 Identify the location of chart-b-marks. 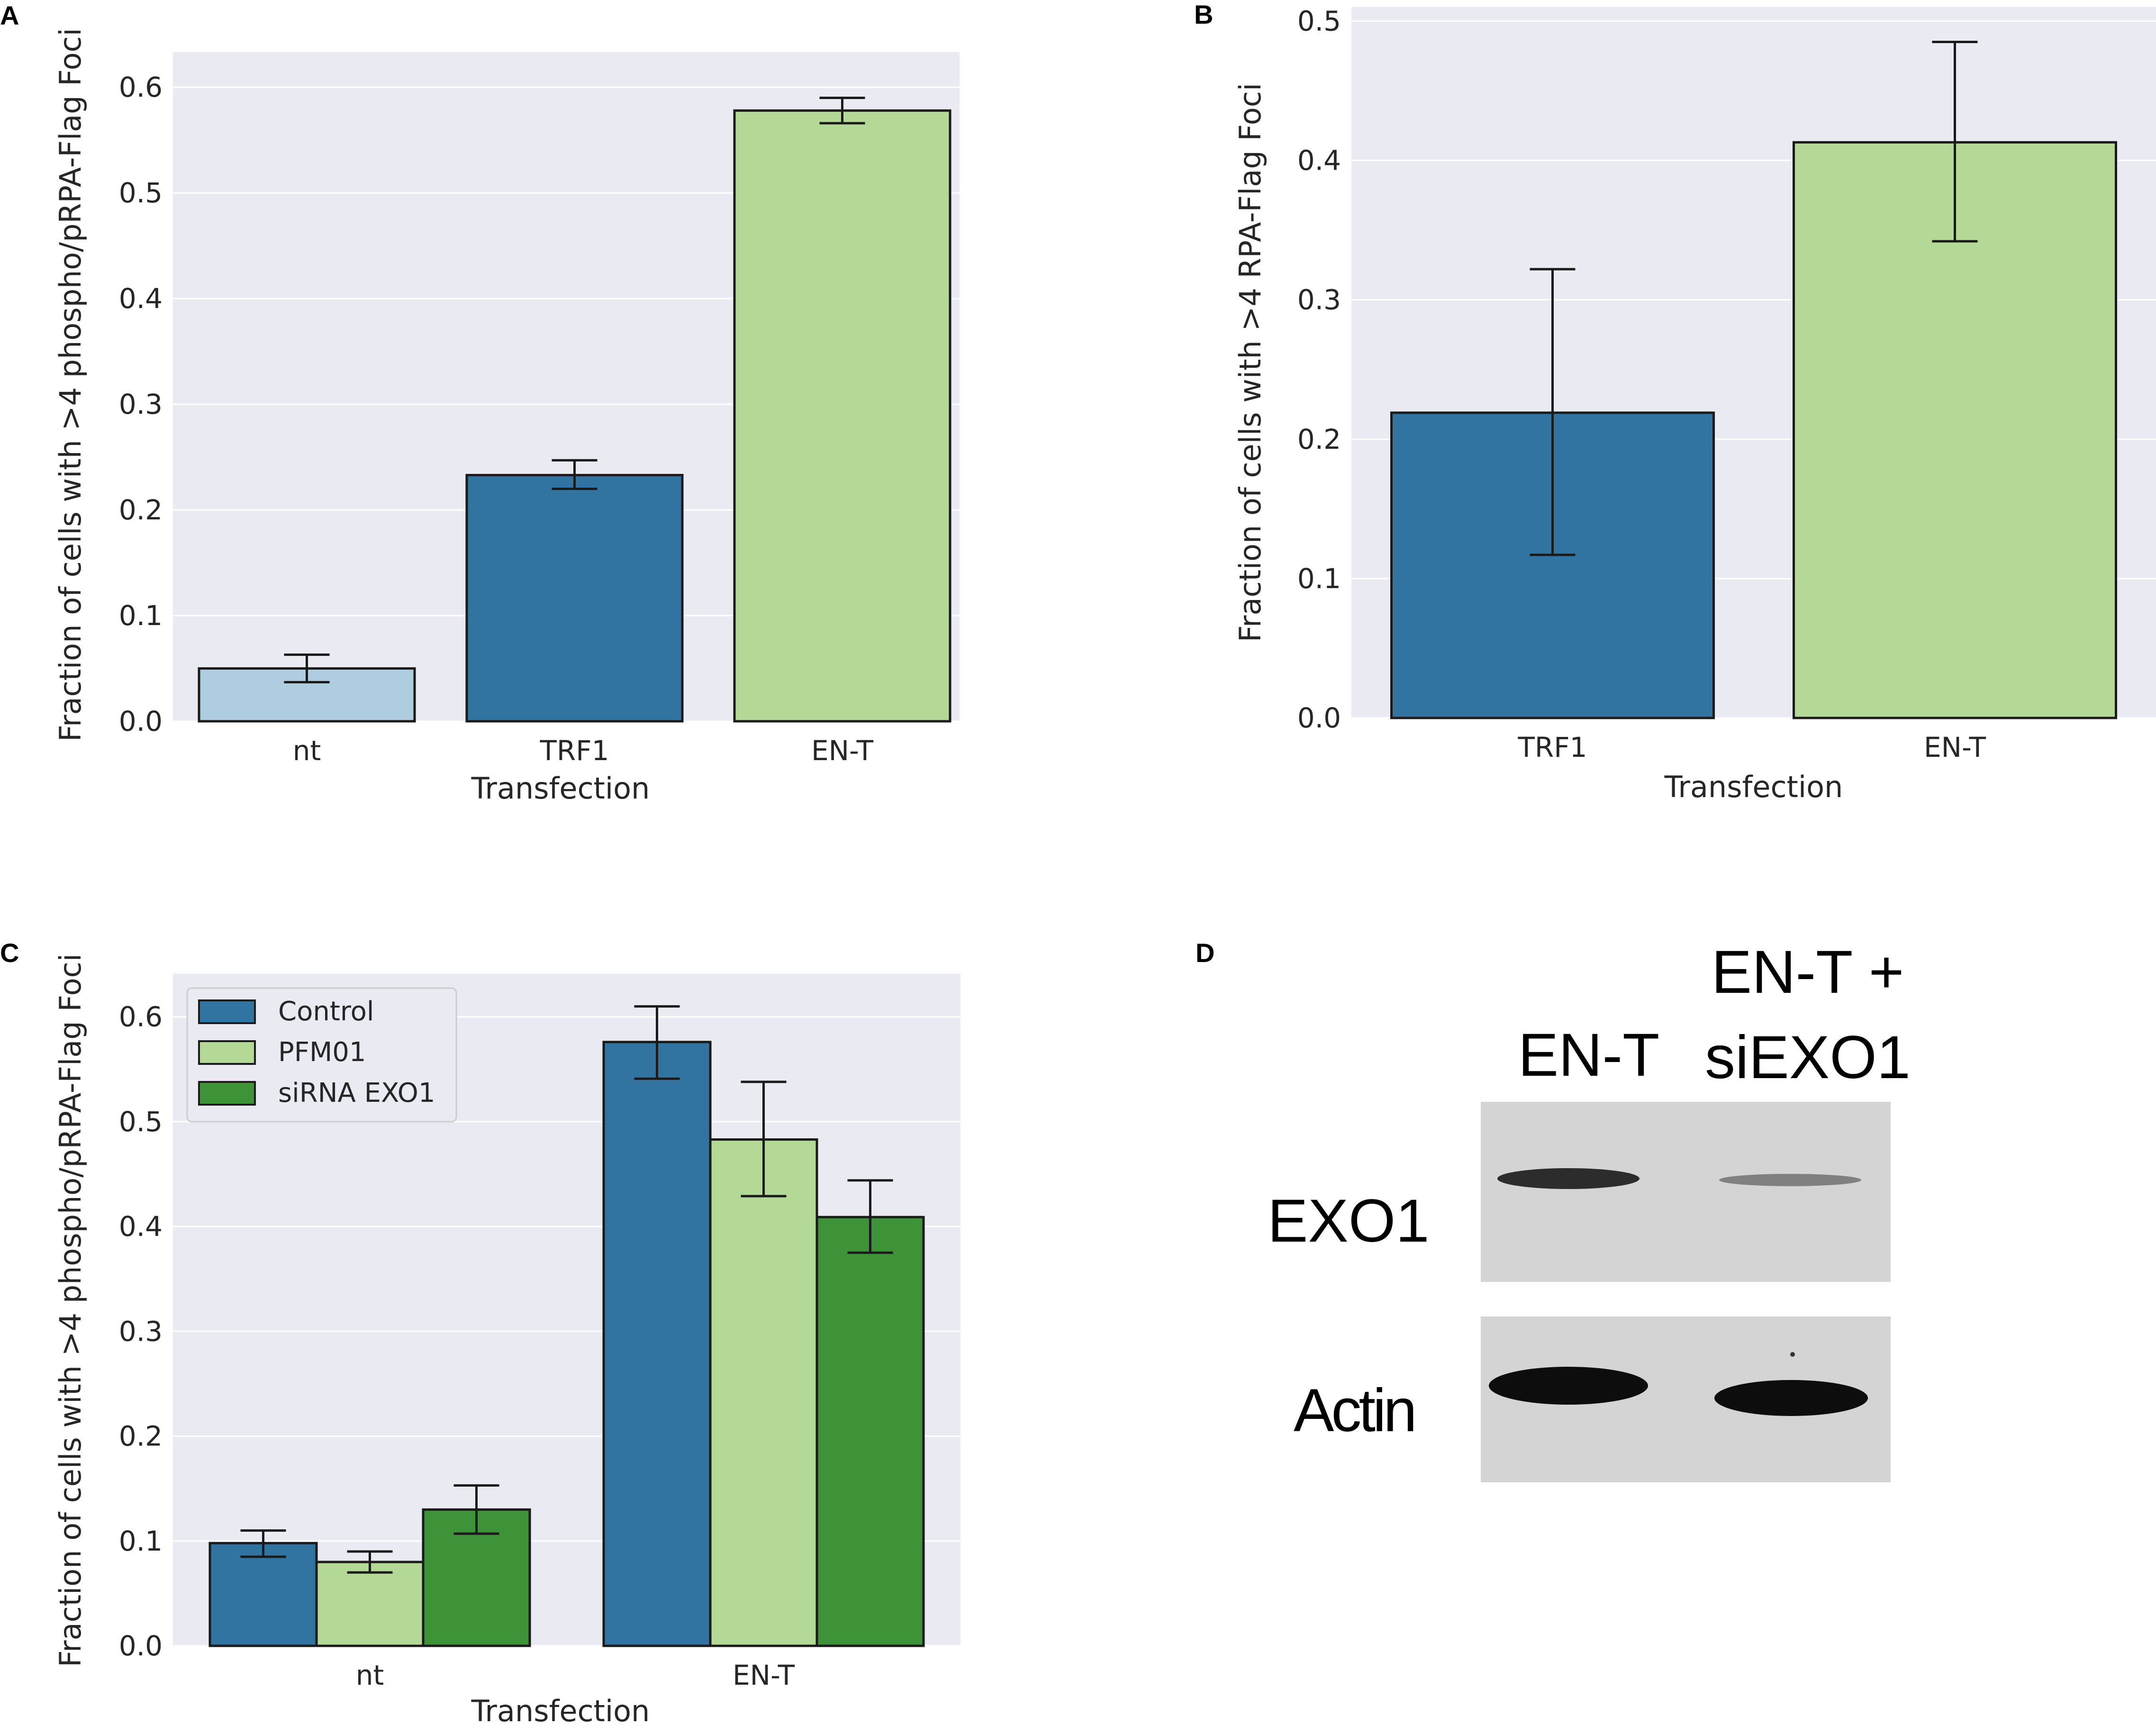
(1754, 380).